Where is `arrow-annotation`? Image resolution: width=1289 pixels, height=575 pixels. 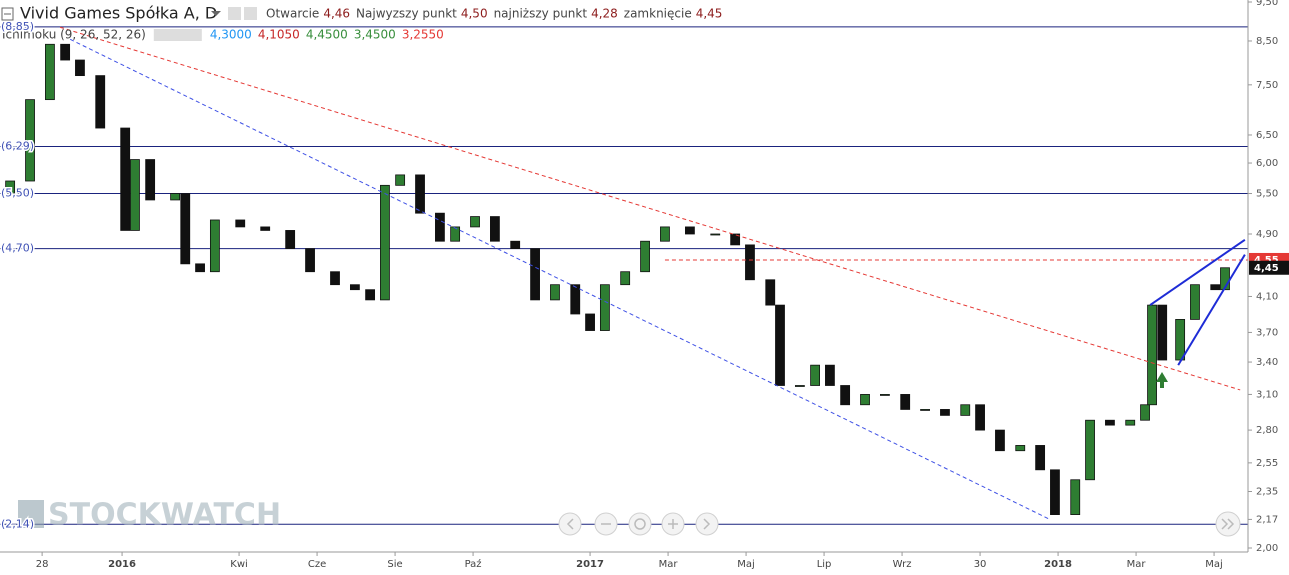
arrow-annotation is located at coordinates (1162, 380).